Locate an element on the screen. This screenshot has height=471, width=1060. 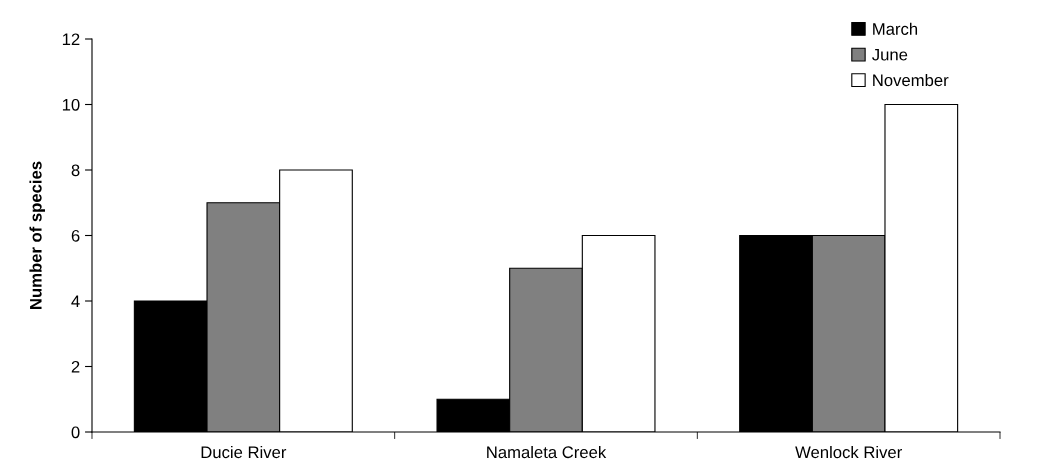
x-tick-label: Wenlock River is located at coordinates (848, 452).